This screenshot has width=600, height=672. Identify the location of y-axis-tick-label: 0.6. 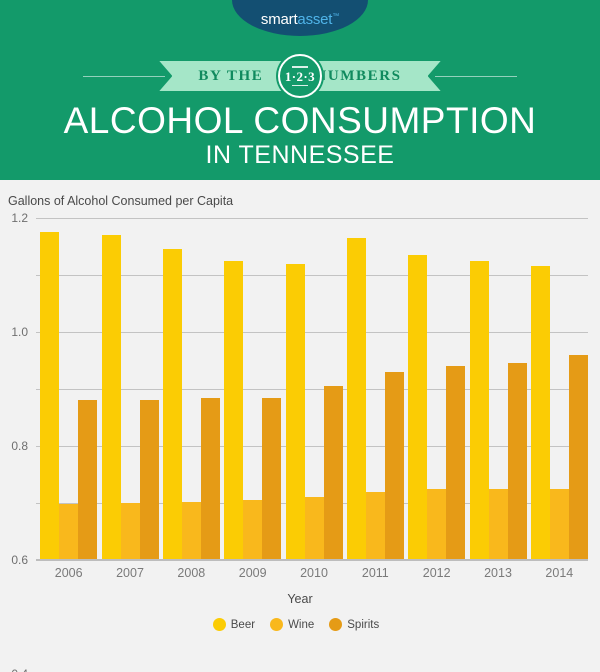
(19, 560).